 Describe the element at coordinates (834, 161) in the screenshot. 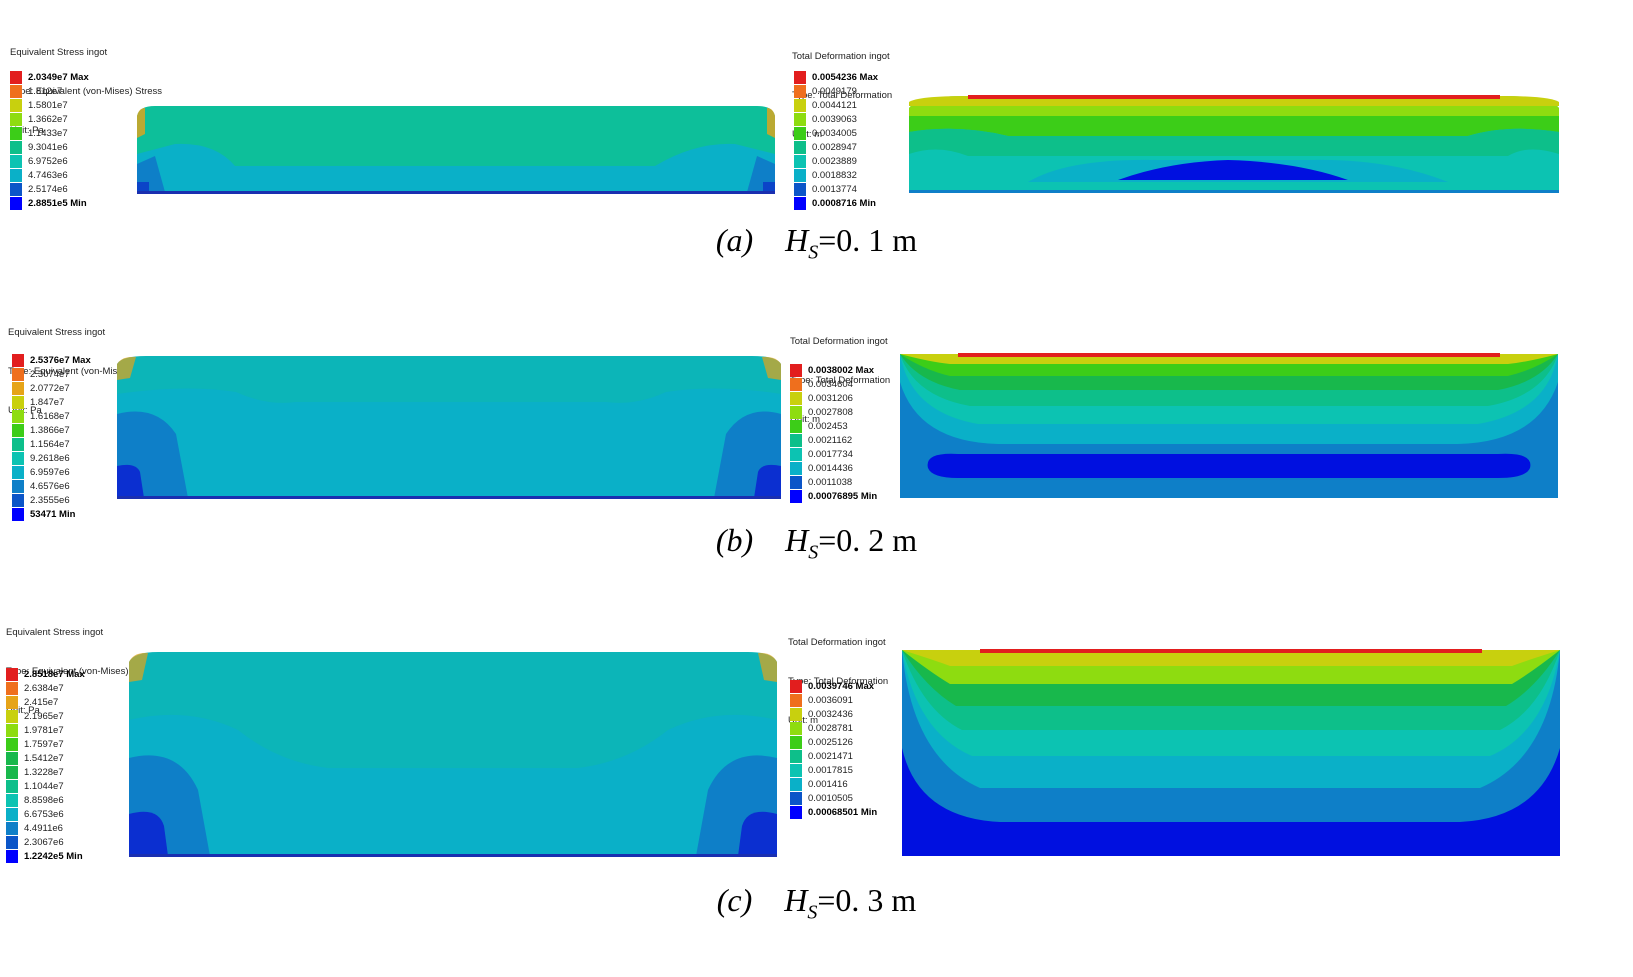

I see `legend-label: 0.0023889` at that location.